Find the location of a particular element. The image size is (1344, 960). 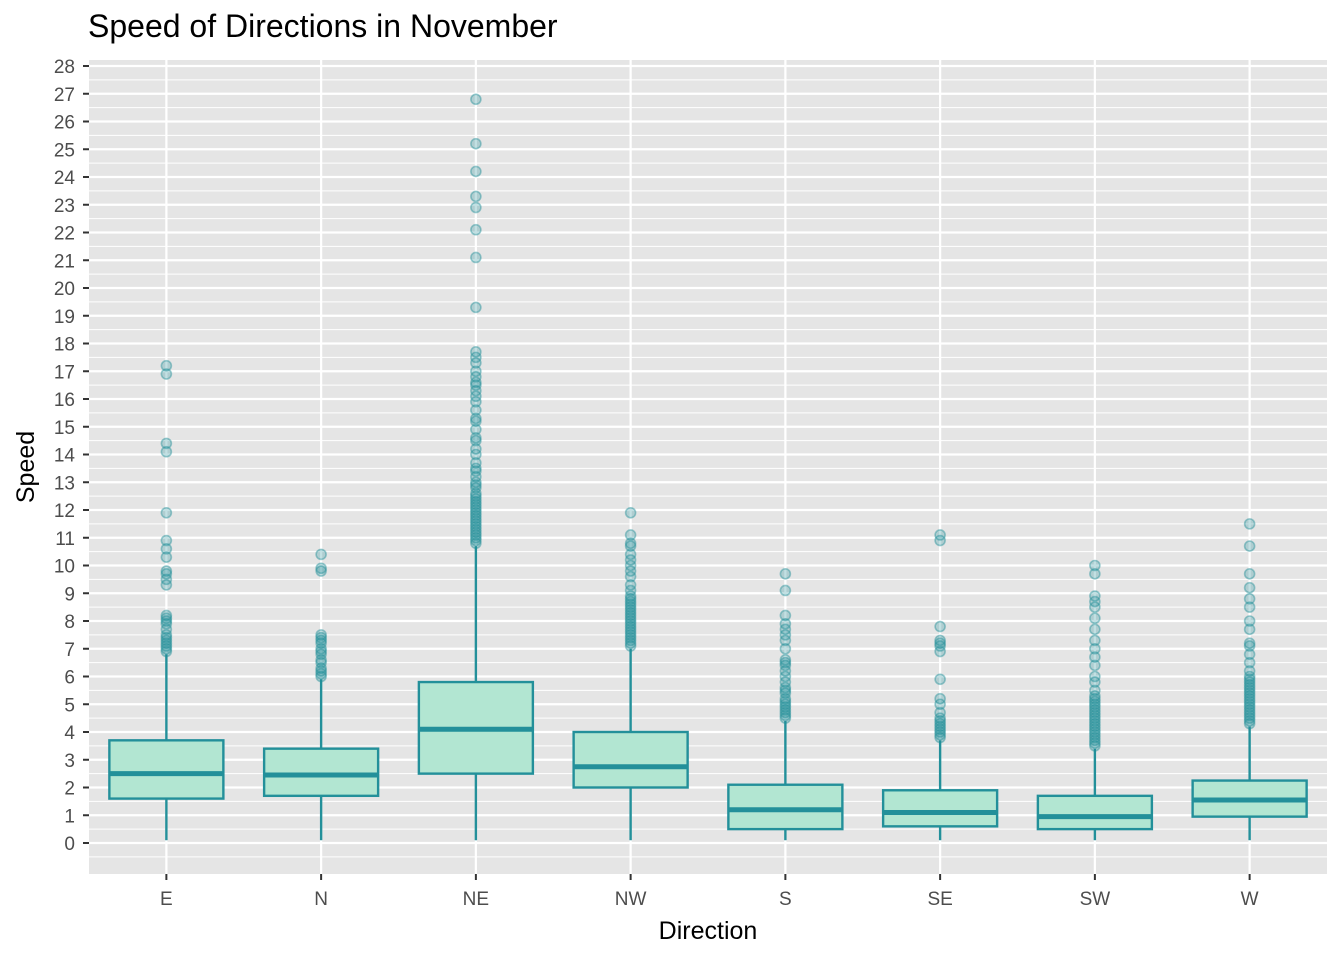

y-tick-label: 17 is located at coordinates (64, 372).